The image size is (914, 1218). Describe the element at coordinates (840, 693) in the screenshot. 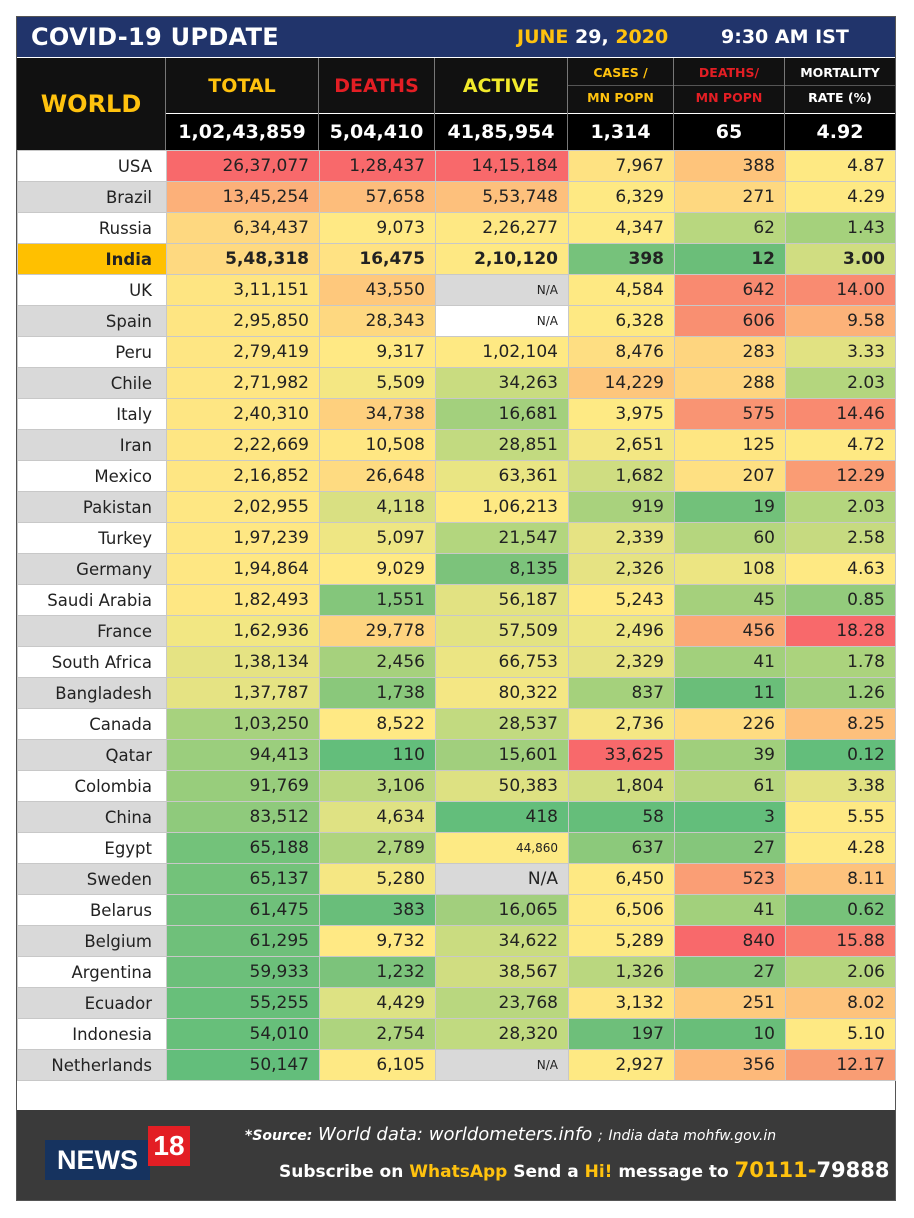

I see `cell-mortality: 1.26` at that location.